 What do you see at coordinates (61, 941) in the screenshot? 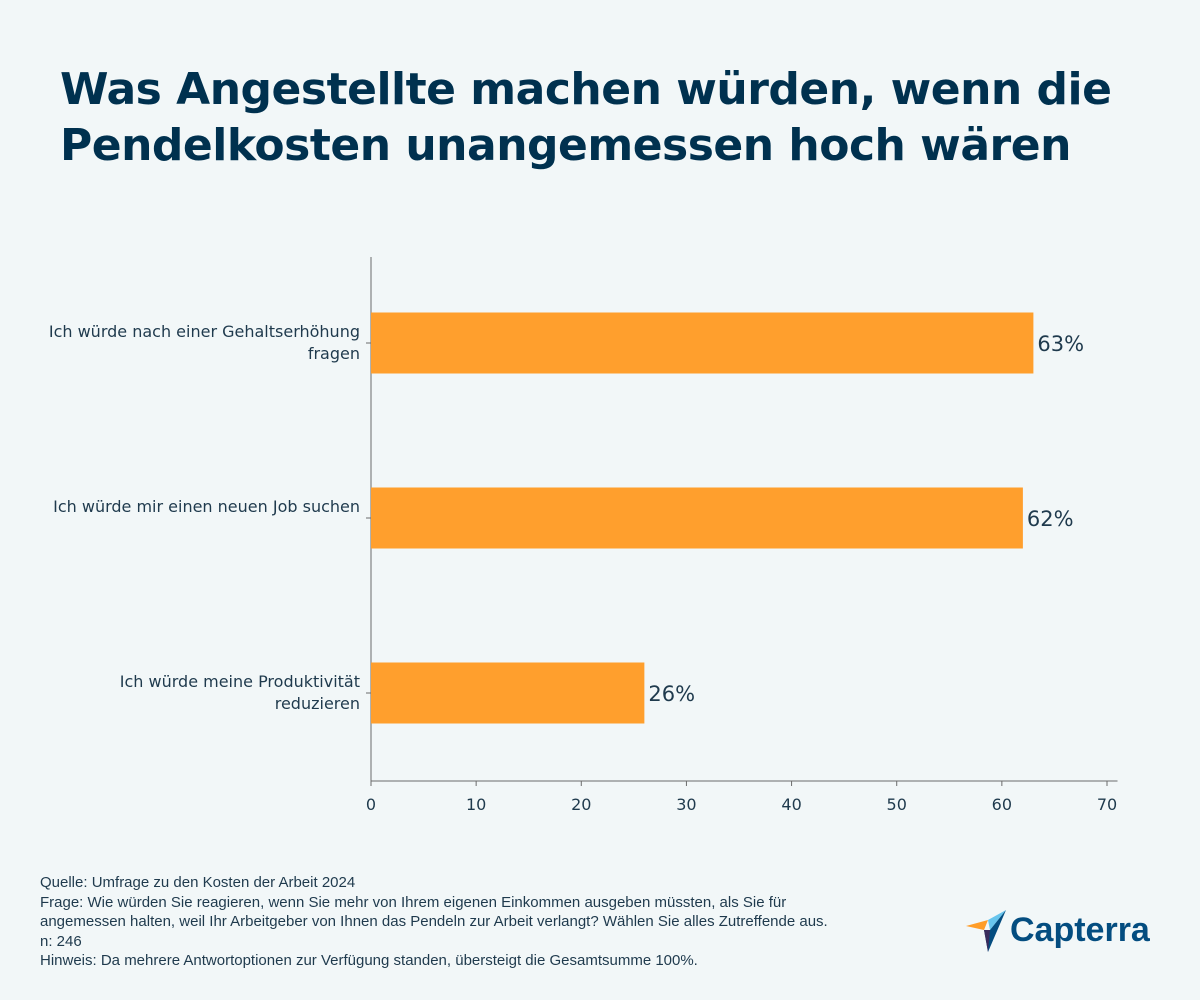
I see `sample-size: n: 246` at bounding box center [61, 941].